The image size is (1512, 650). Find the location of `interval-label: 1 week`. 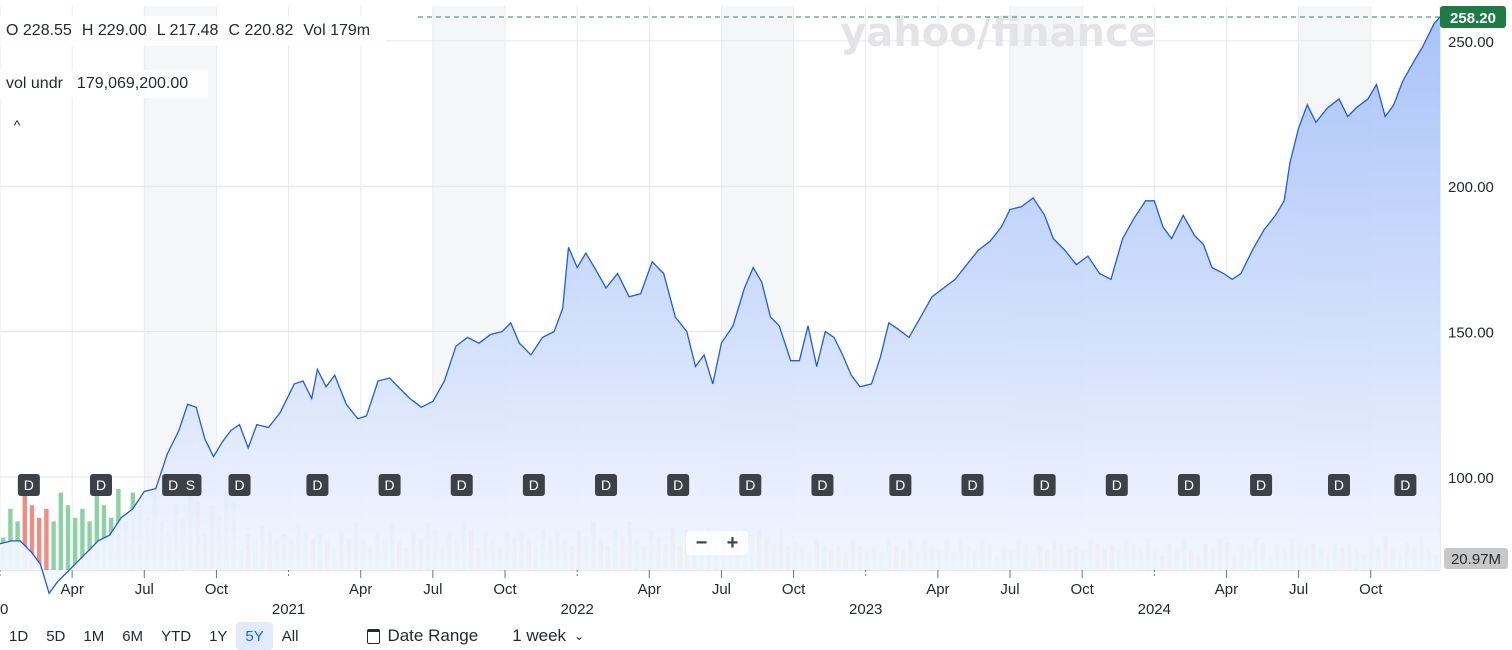

interval-label: 1 week is located at coordinates (539, 635).